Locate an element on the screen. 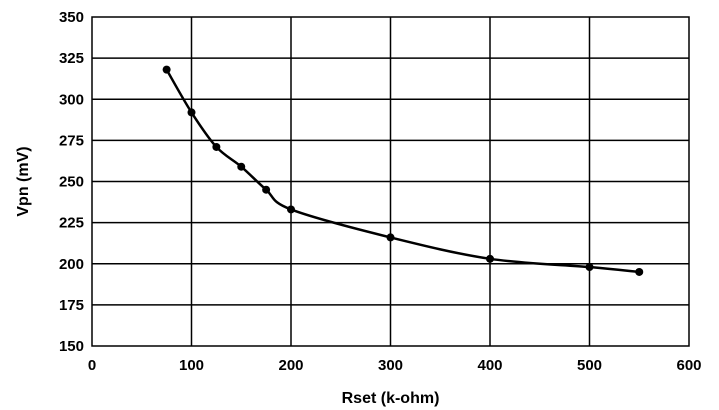 Image resolution: width=719 pixels, height=410 pixels. y-tick-label: 325 is located at coordinates (71, 58).